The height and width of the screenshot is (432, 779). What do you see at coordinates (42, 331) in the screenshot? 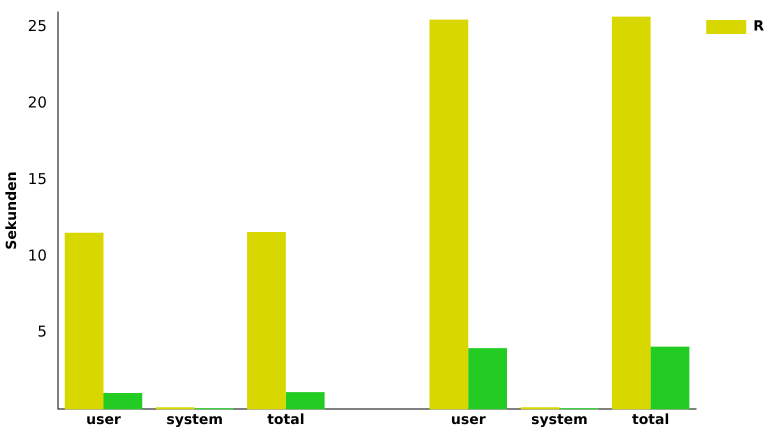
I see `y-tick-label: 5` at bounding box center [42, 331].